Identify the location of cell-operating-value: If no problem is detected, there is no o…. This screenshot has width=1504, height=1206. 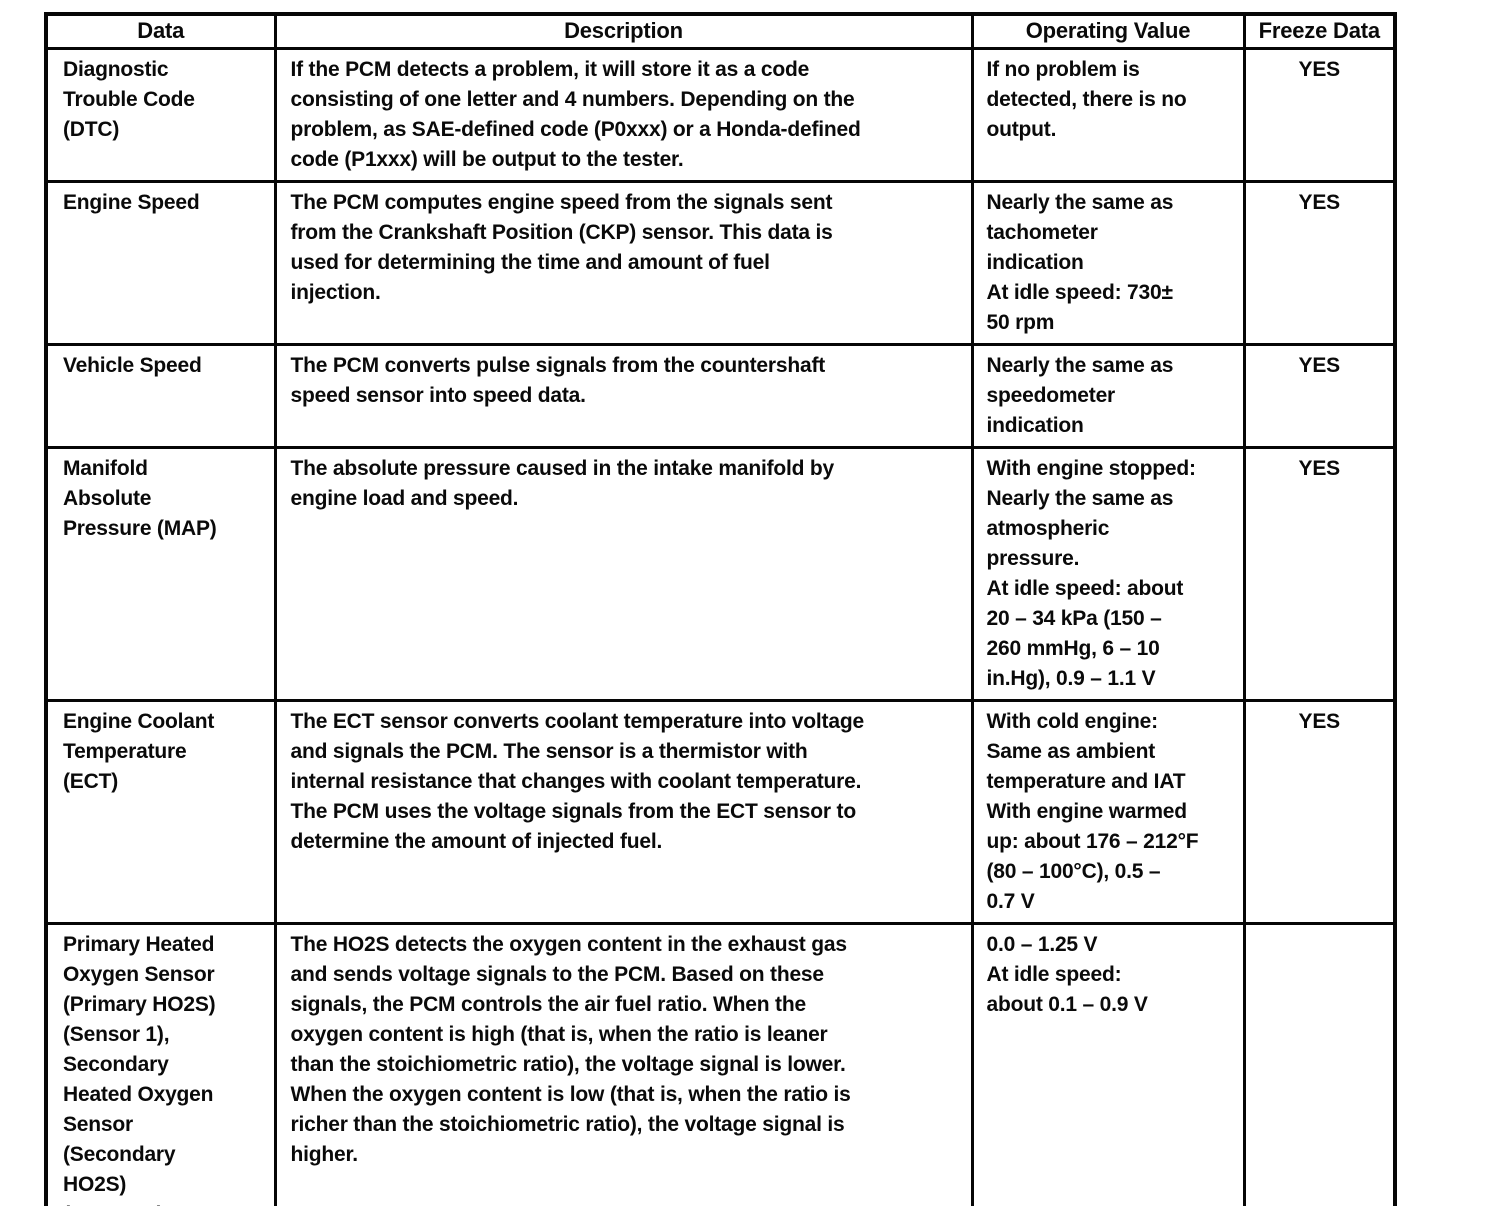
(1108, 114).